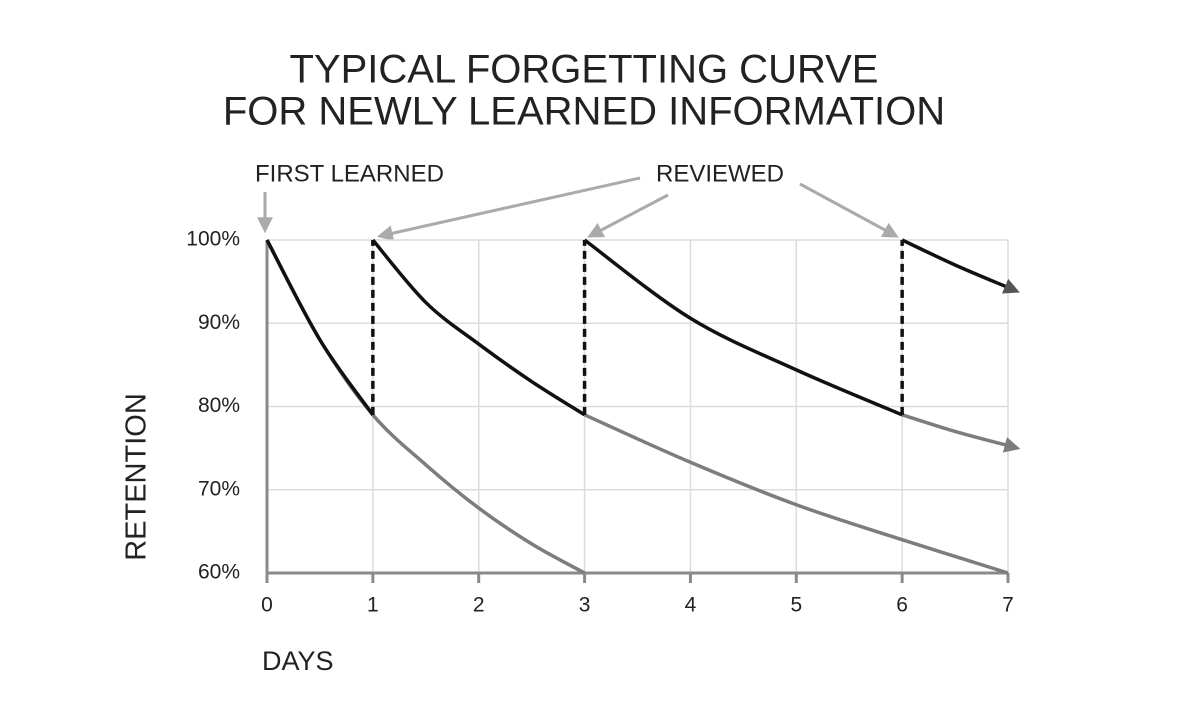 This screenshot has height=720, width=1184. I want to click on x-tick-label: 7, so click(1008, 605).